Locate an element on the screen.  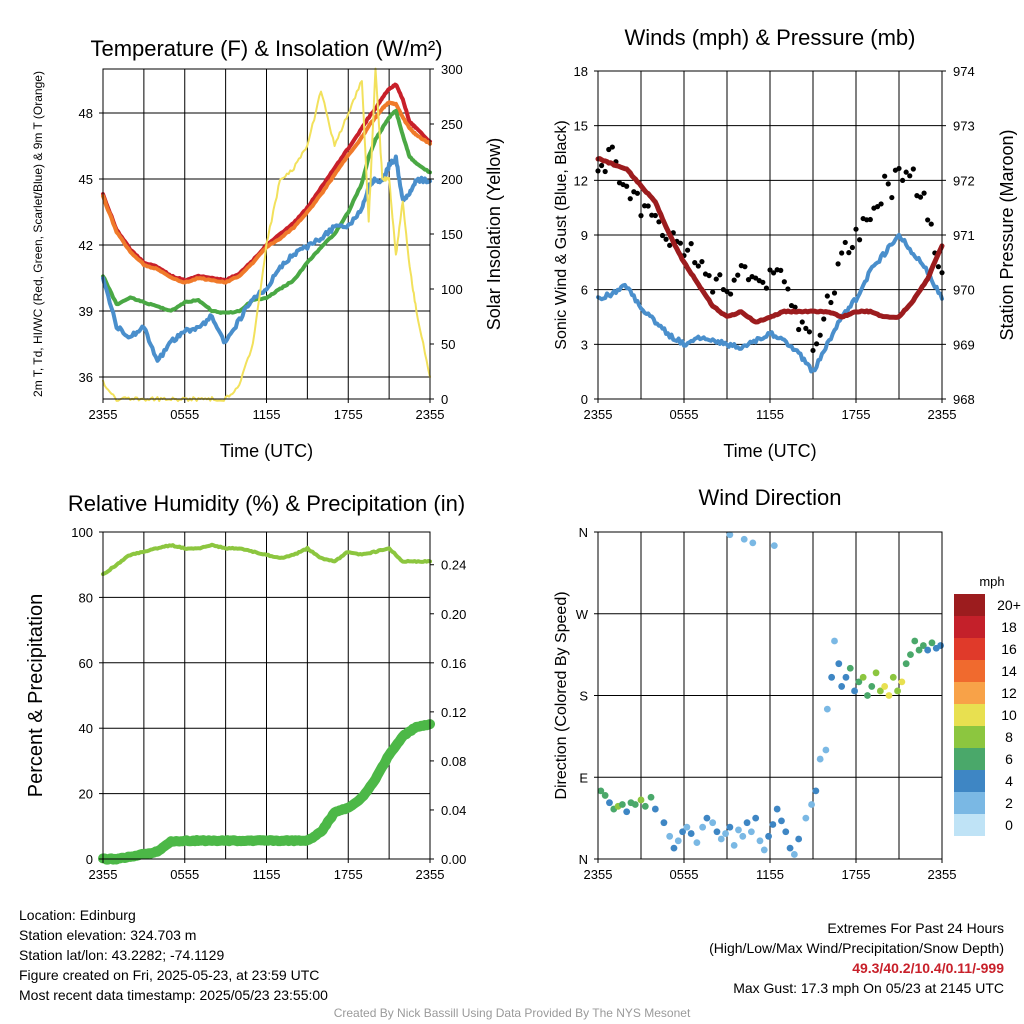
station-elevation: Station elevation: 324.703 m is located at coordinates (108, 935).